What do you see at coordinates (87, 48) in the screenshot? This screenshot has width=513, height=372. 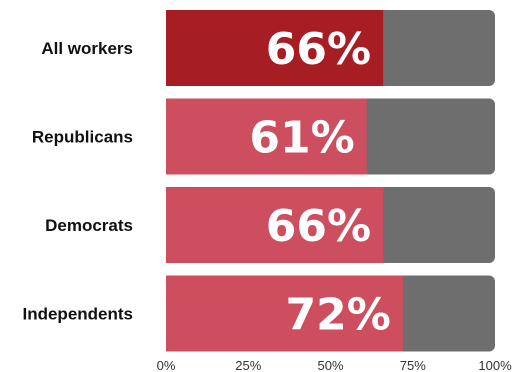 I see `category-label: All workers` at bounding box center [87, 48].